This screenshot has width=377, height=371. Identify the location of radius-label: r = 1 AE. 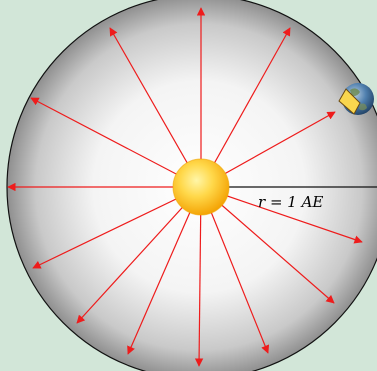
(290, 202).